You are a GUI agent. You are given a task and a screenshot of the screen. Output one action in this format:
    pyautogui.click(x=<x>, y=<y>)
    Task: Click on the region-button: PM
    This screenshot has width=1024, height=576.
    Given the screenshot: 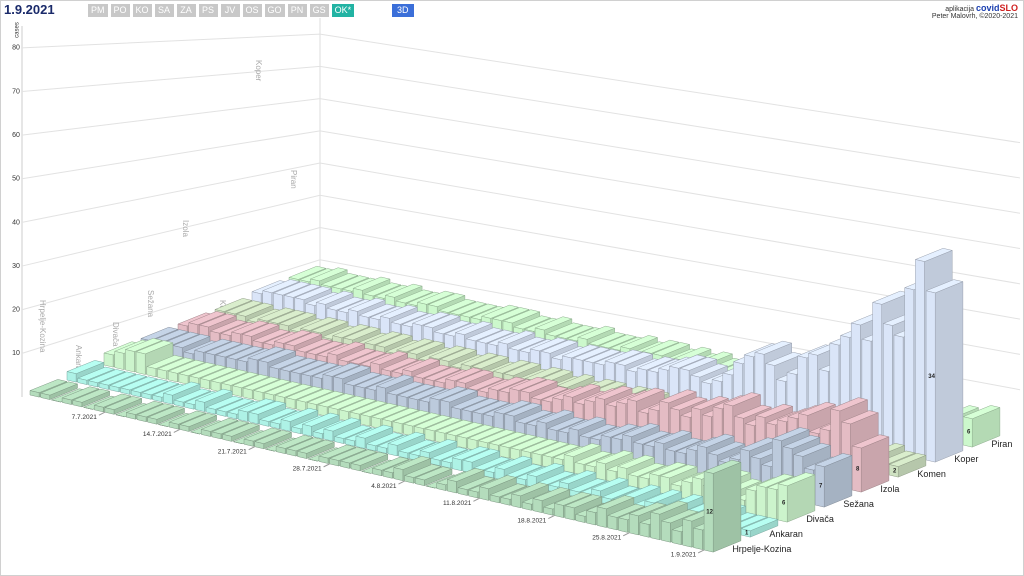 What is the action you would take?
    pyautogui.click(x=98, y=10)
    